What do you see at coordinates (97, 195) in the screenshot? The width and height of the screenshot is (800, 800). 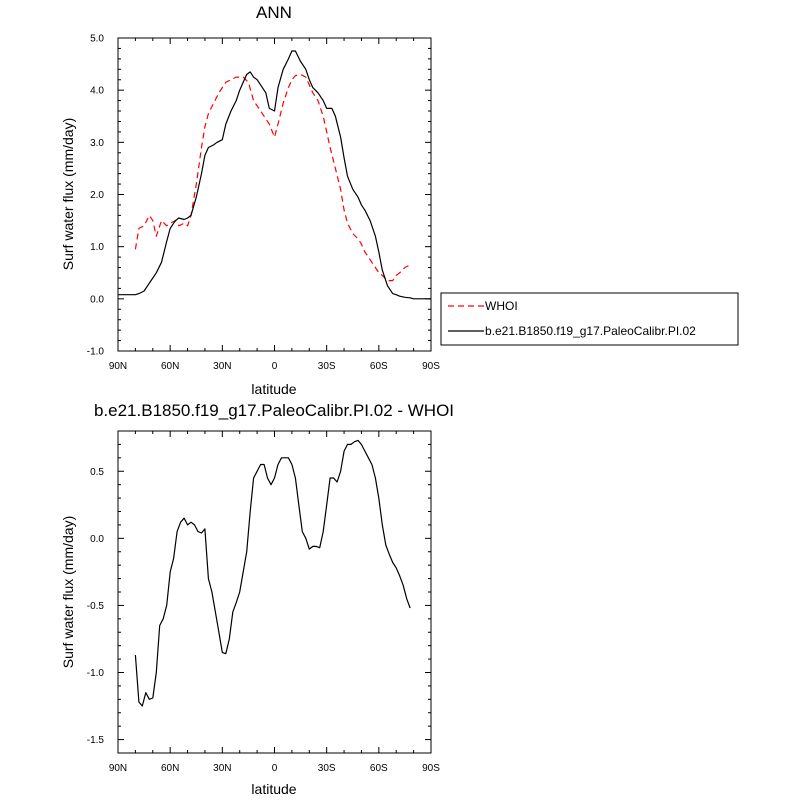 I see `top-ytick-label: 2.0` at bounding box center [97, 195].